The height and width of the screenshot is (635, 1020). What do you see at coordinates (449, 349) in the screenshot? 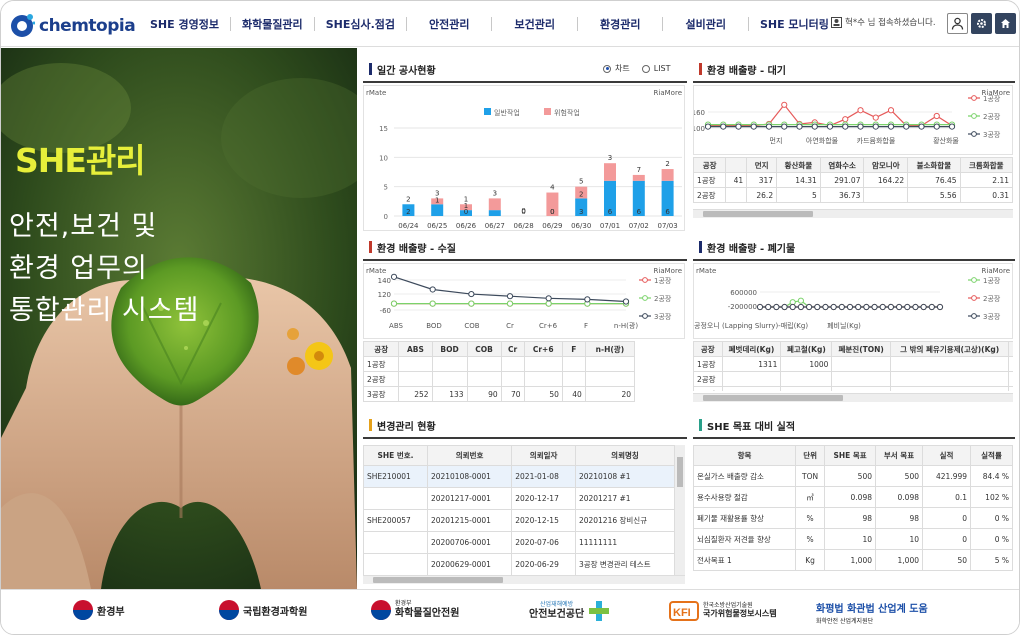
I see `column-header: BOD` at bounding box center [449, 349].